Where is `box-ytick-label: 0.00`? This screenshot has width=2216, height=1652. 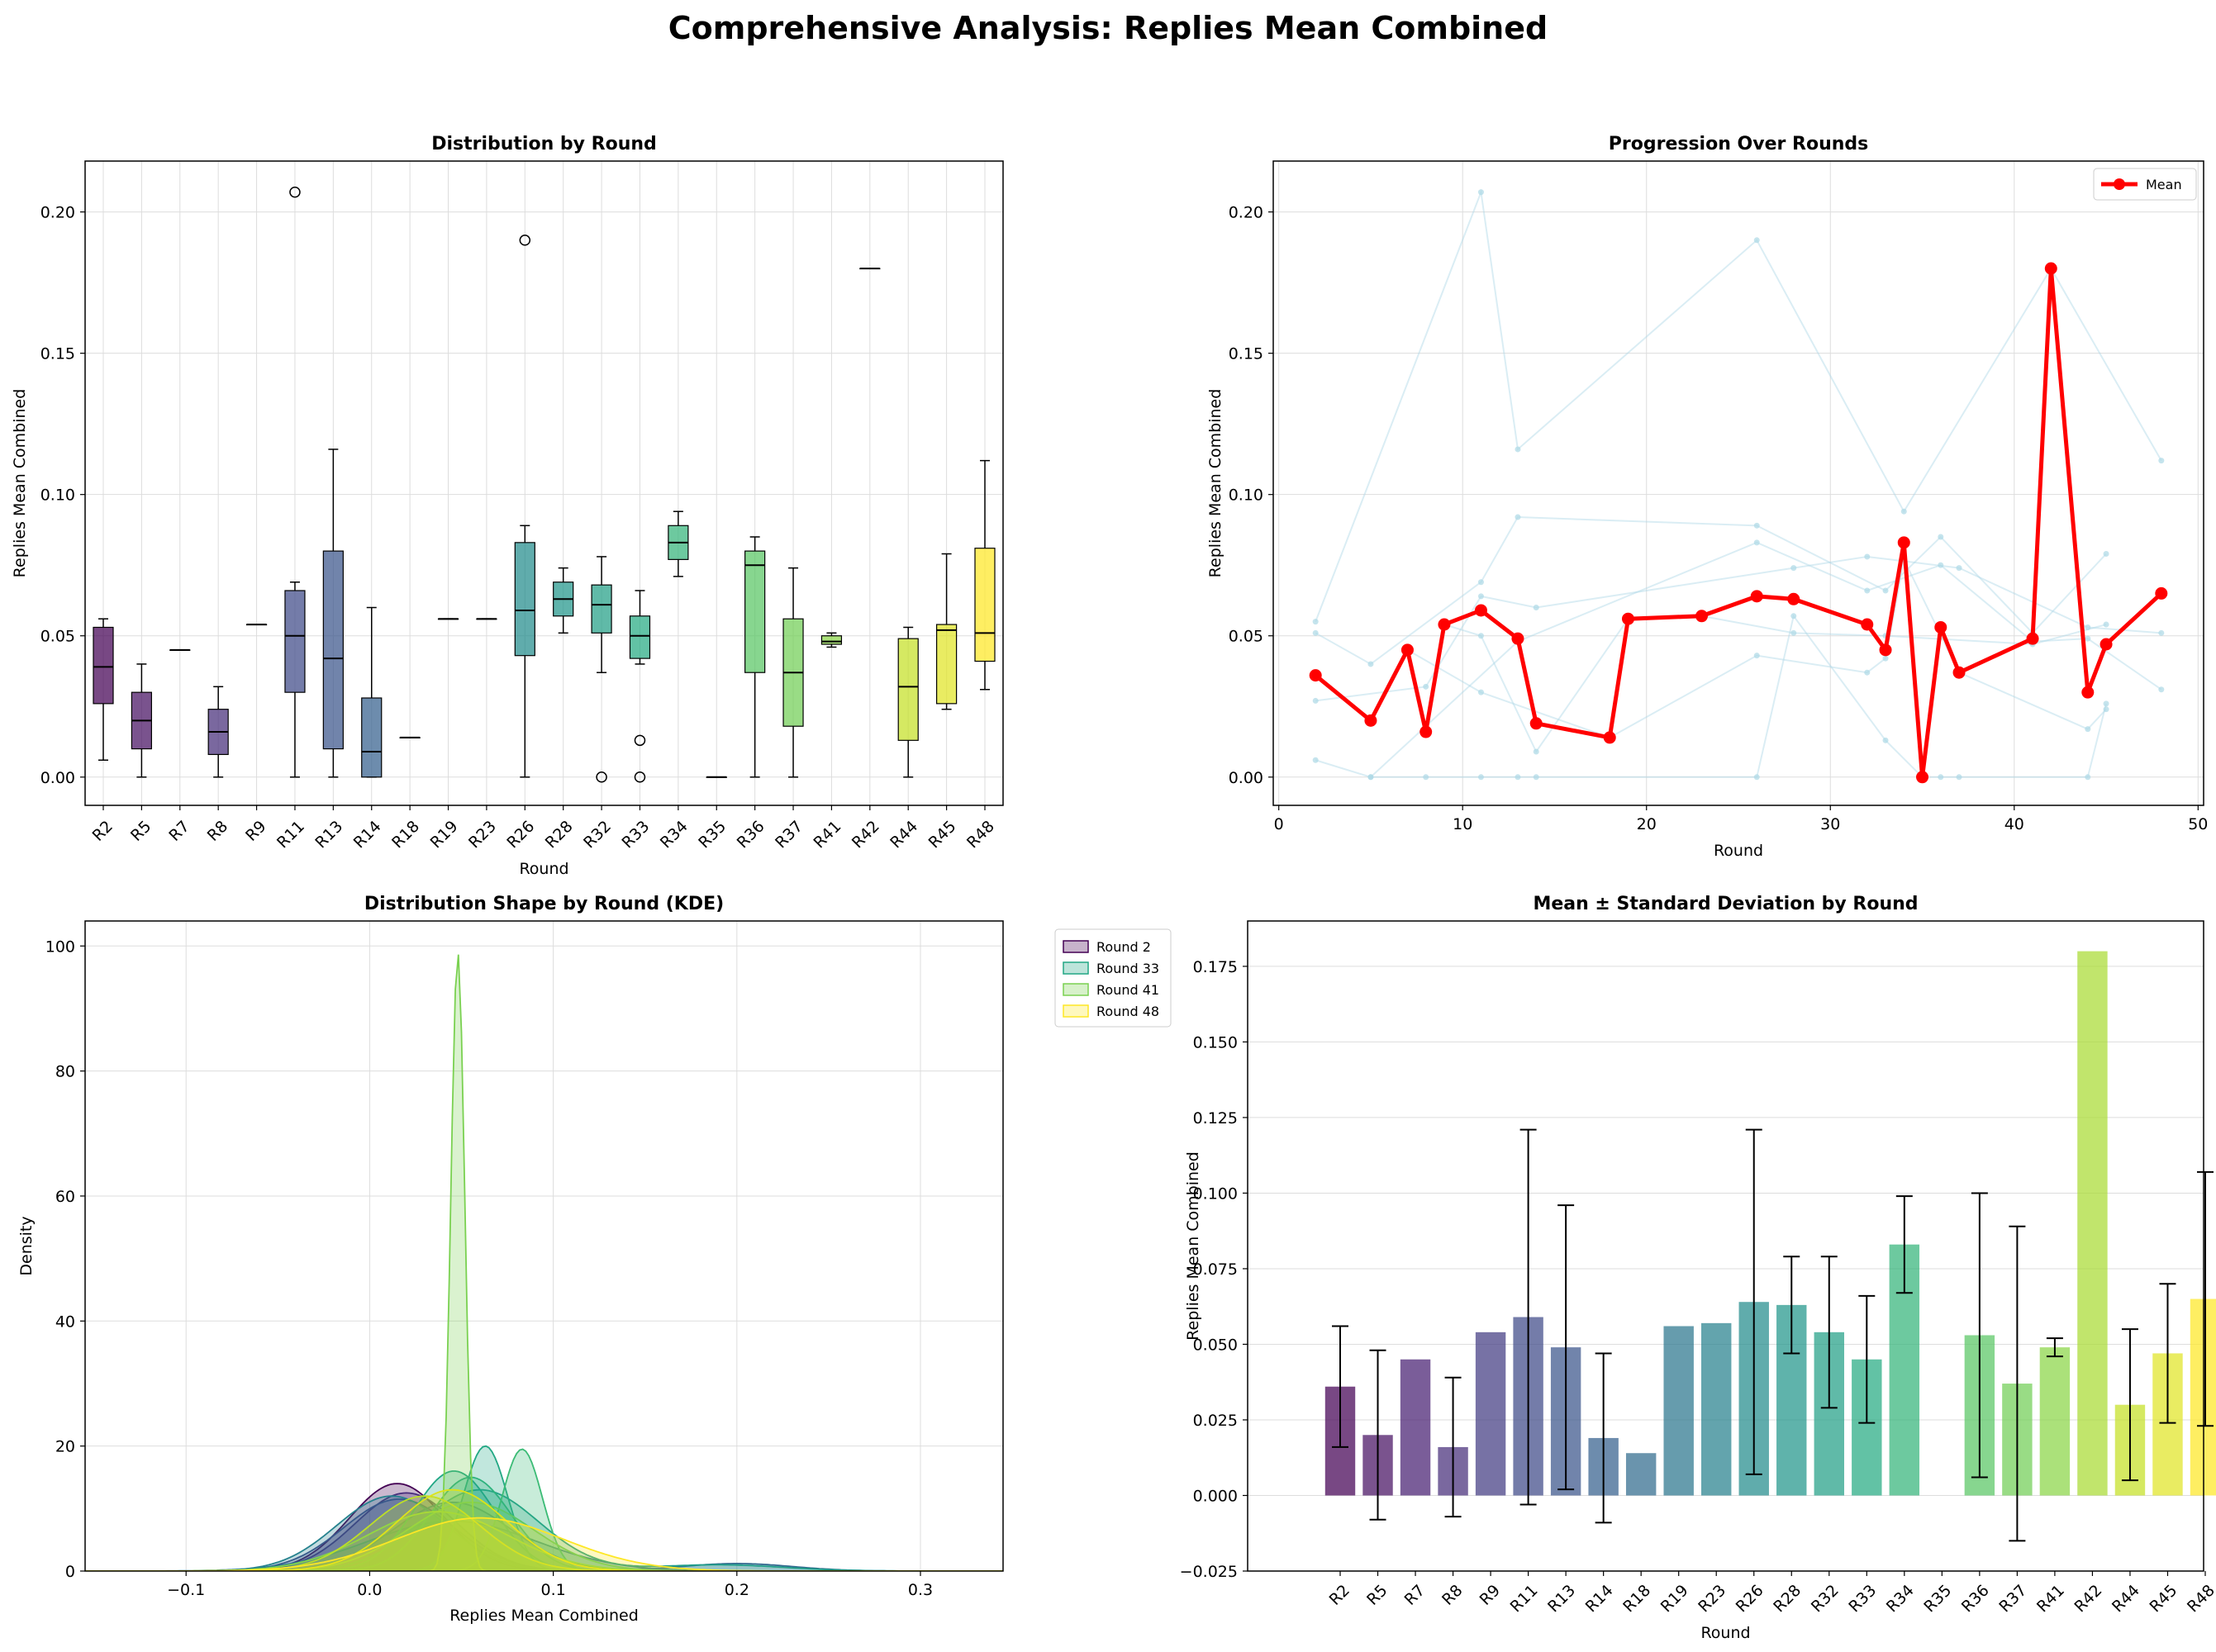 box-ytick-label: 0.00 is located at coordinates (57, 778).